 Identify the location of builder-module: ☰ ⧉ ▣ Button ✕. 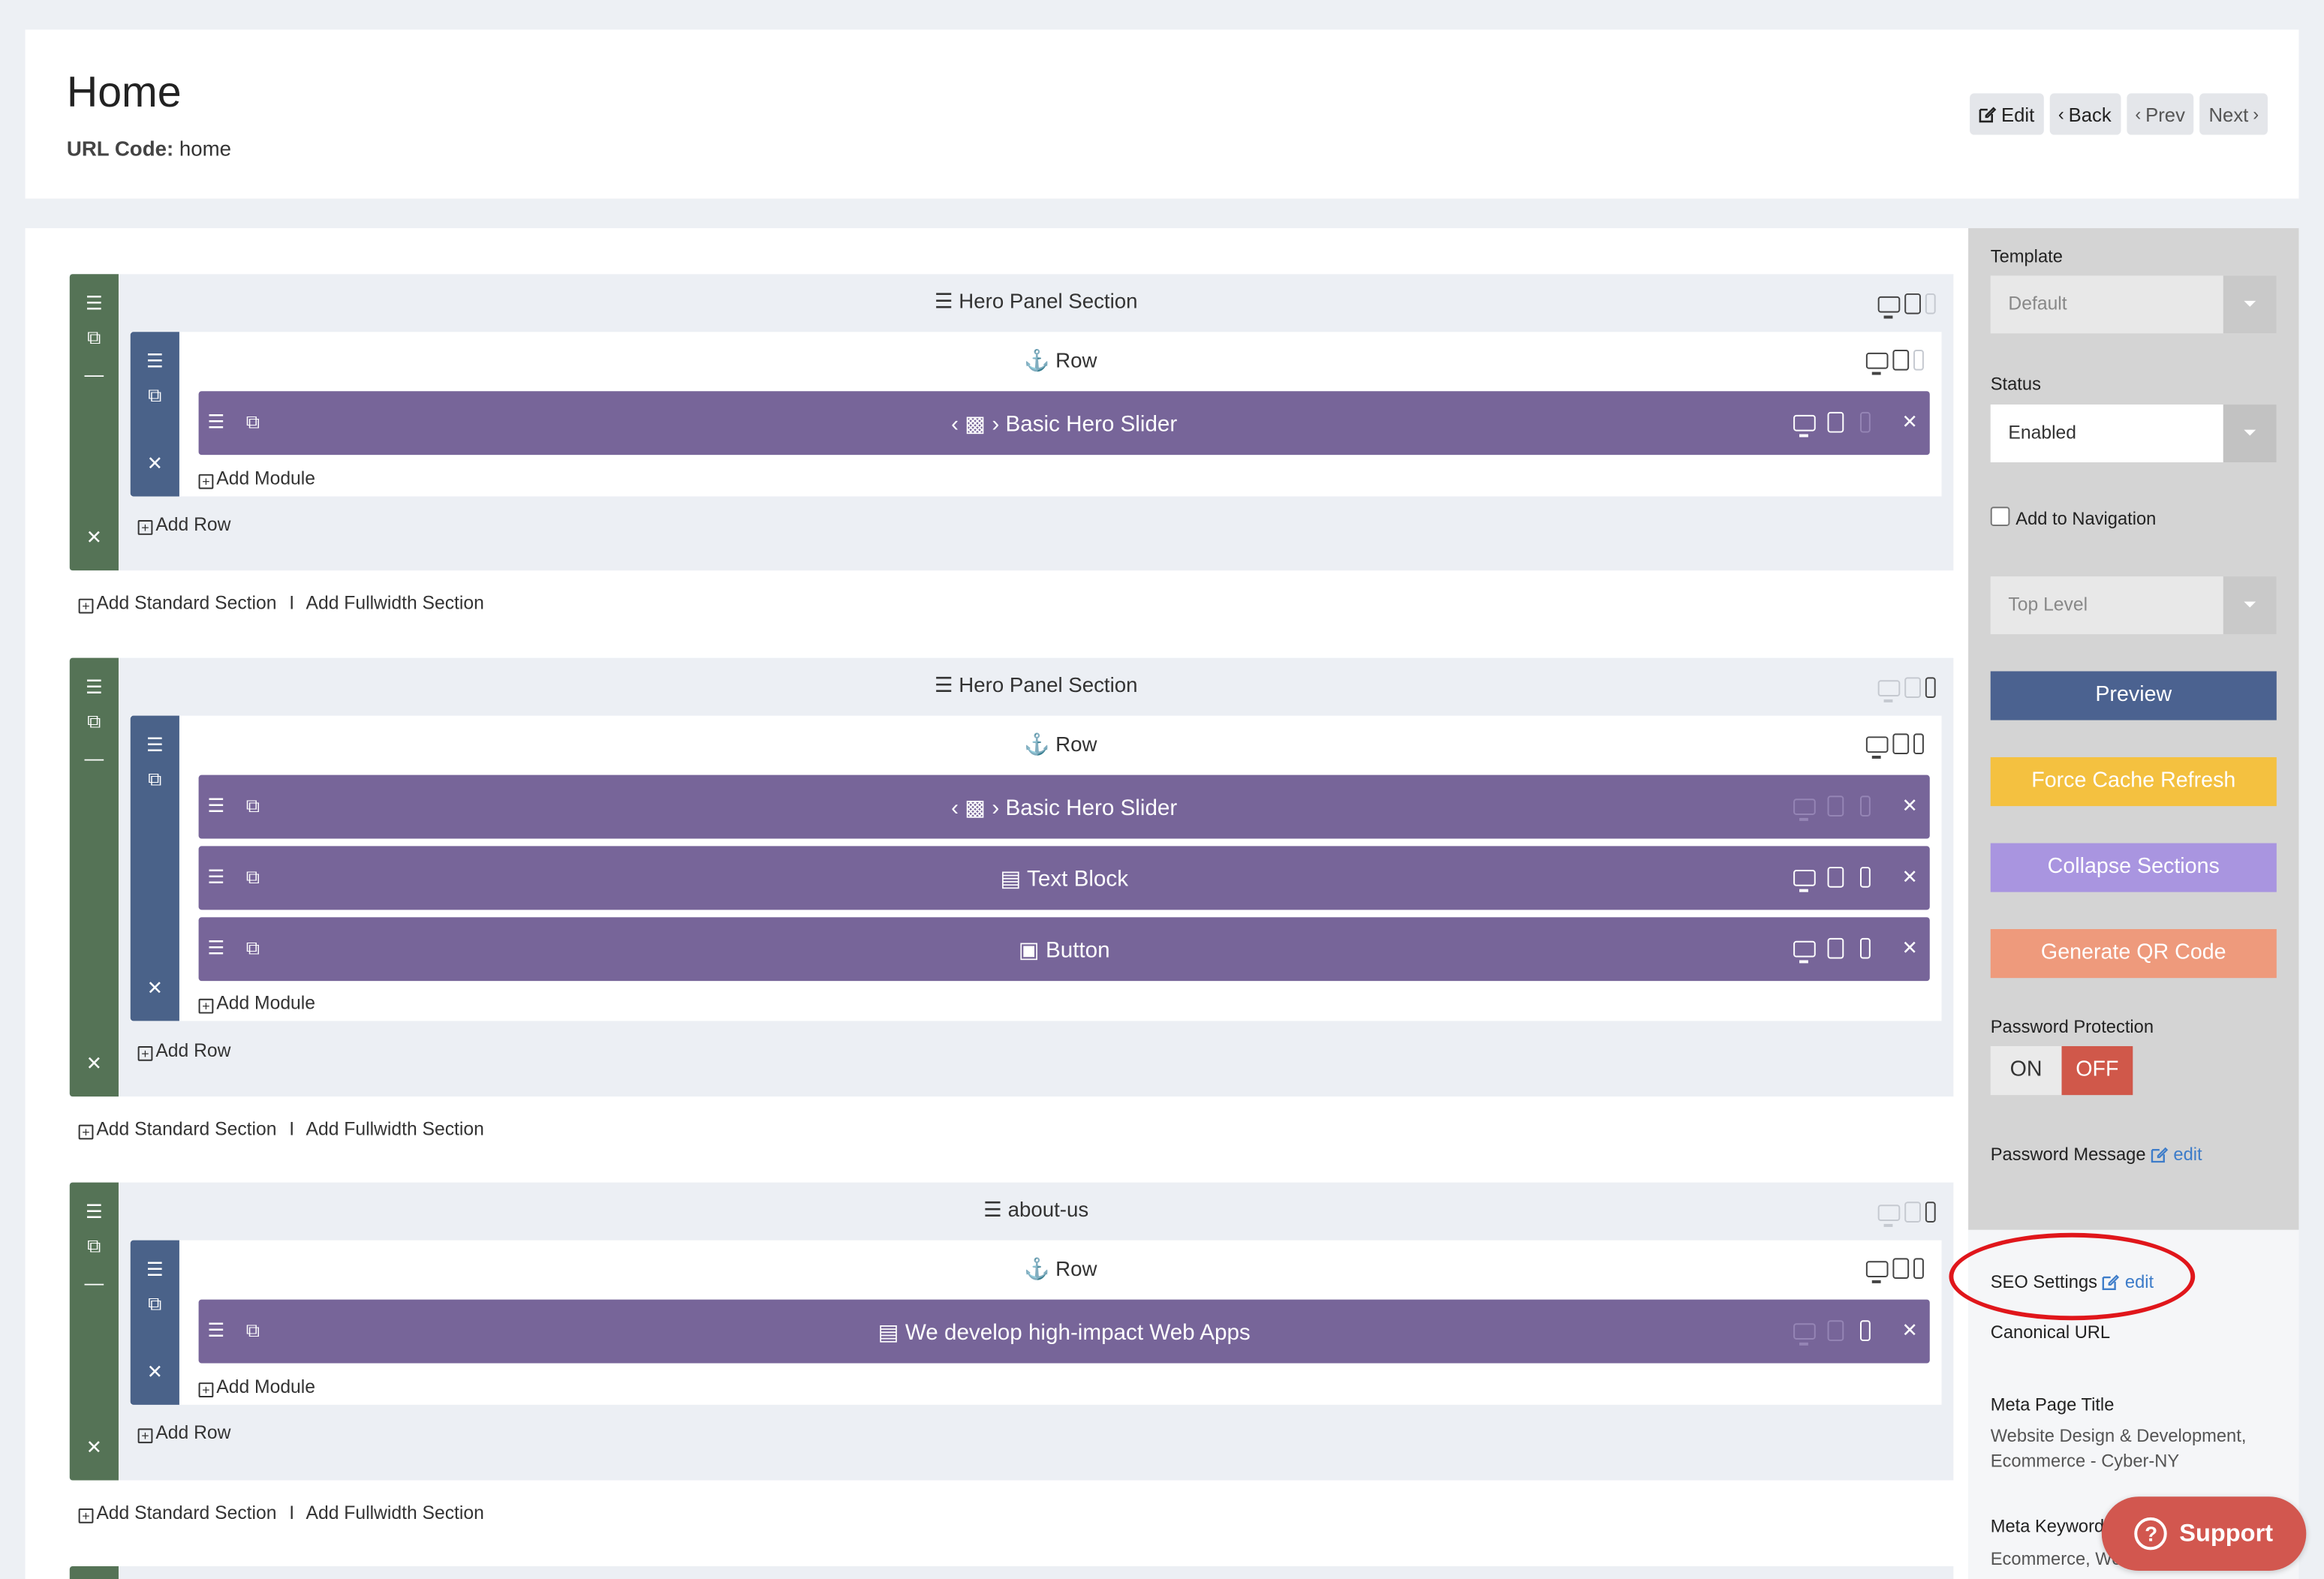
(1064, 949).